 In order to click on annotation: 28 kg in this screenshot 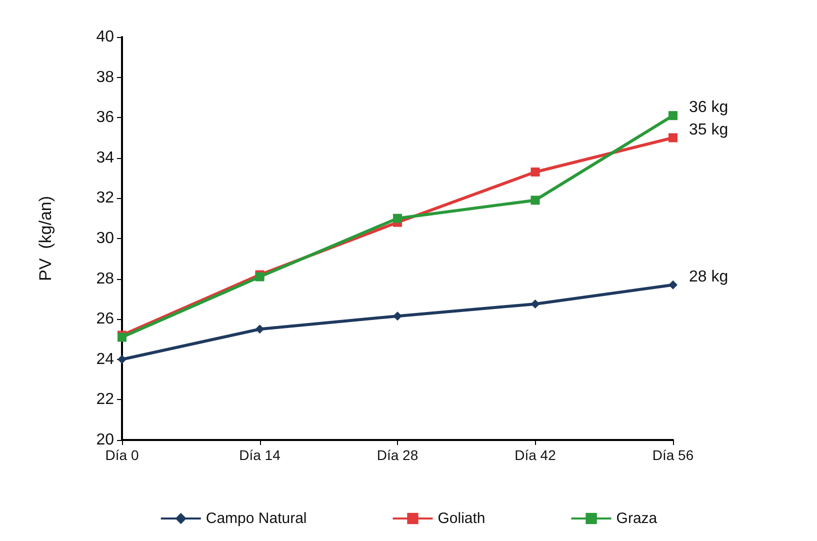, I will do `click(708, 277)`.